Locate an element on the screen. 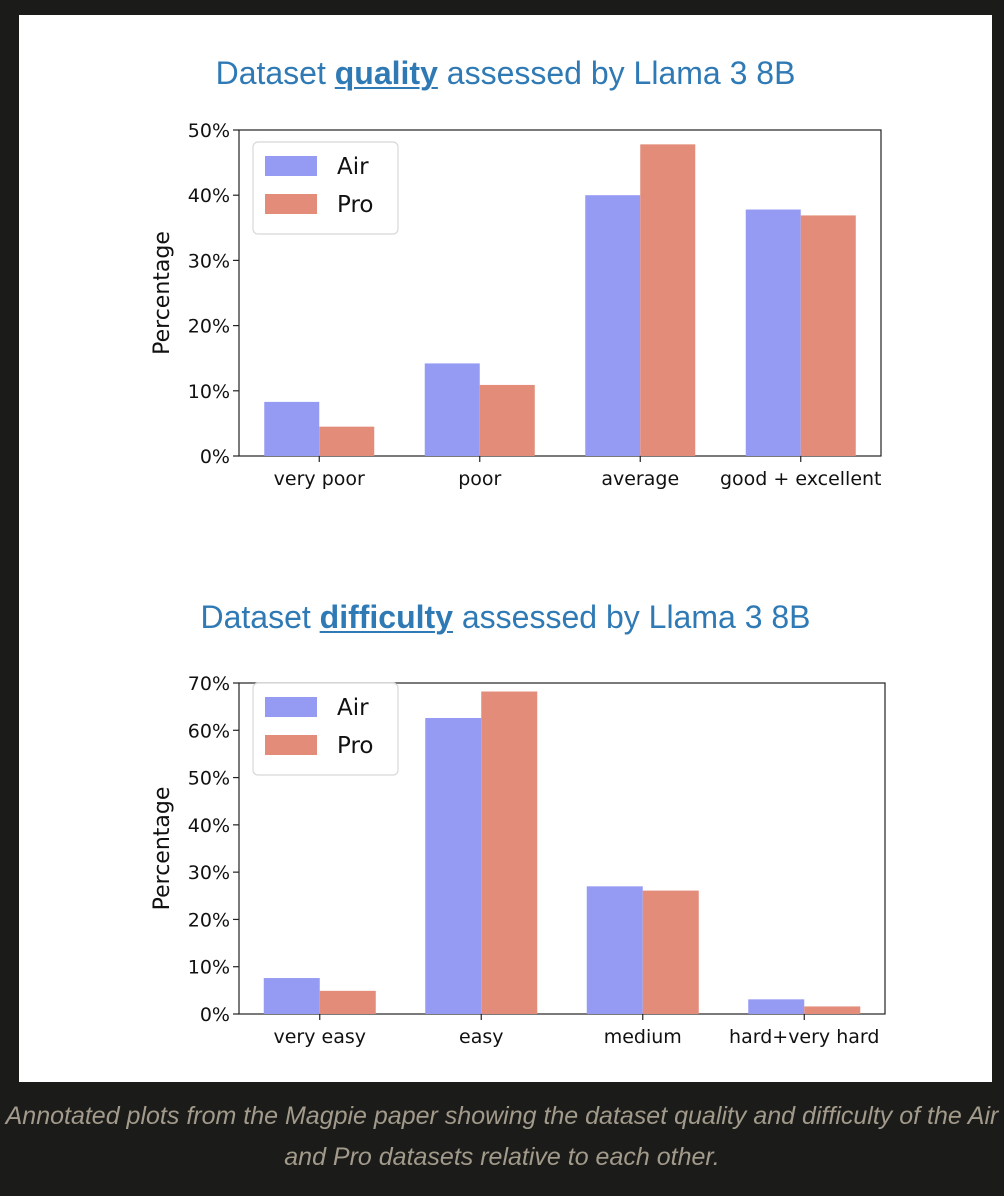 This screenshot has height=1196, width=1004. bar-pro-very-easy is located at coordinates (347, 1002).